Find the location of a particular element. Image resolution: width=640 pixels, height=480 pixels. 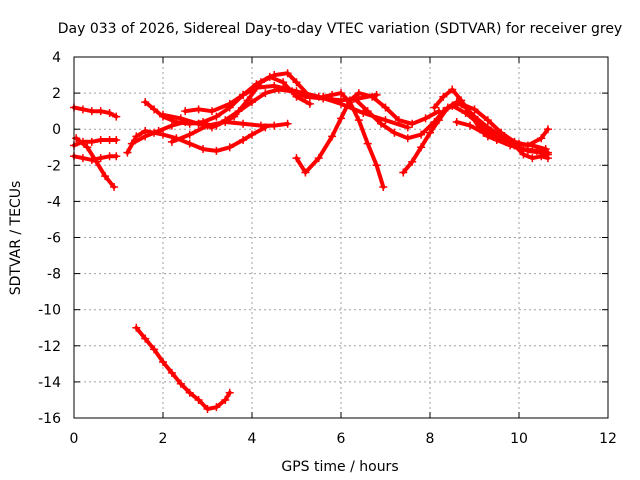

y-tick-label: 4 is located at coordinates (56, 58).